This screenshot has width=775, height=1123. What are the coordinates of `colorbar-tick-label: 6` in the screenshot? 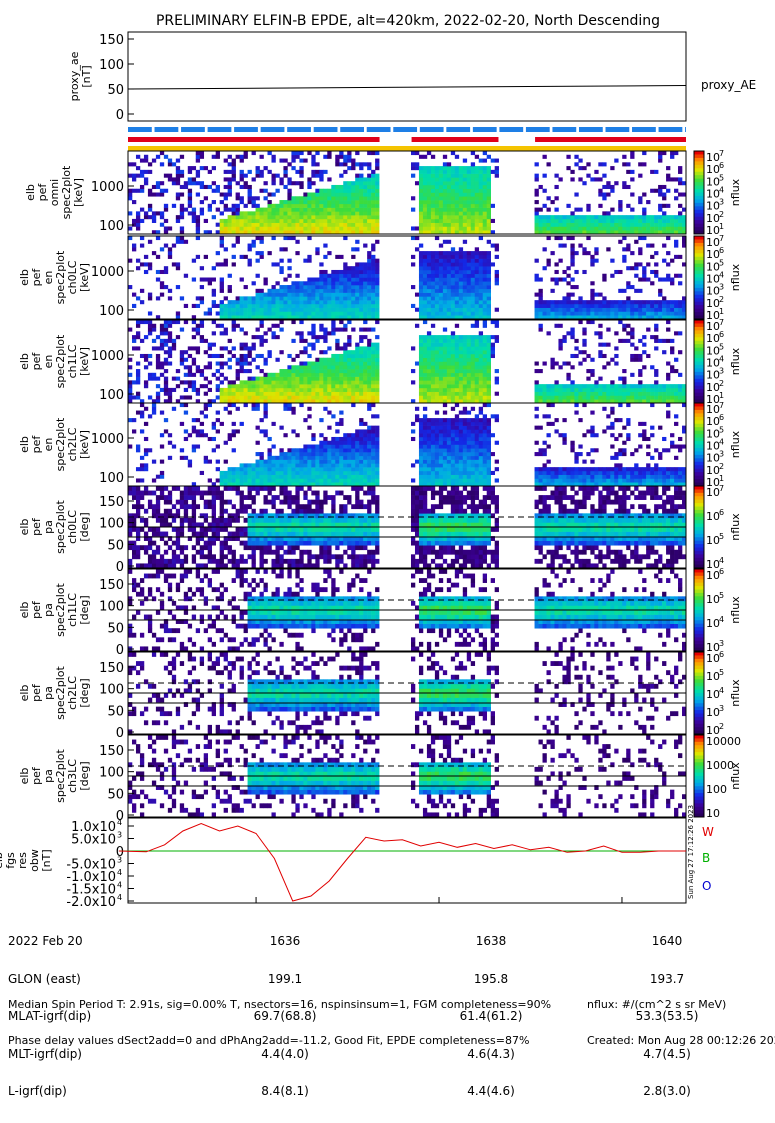 It's located at (721, 250).